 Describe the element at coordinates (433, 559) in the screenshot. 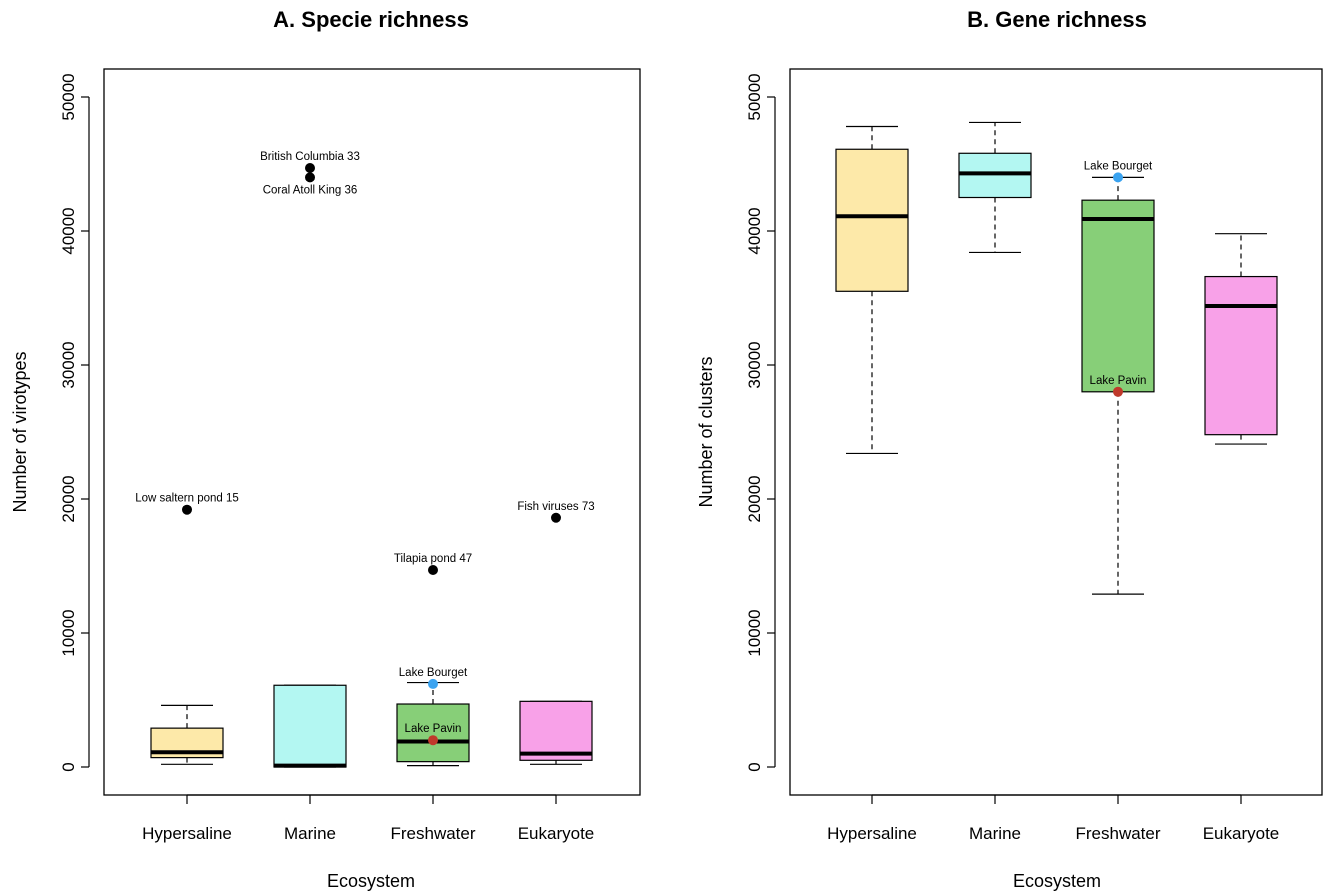

I see `point-label: Tilapia pond 47` at that location.